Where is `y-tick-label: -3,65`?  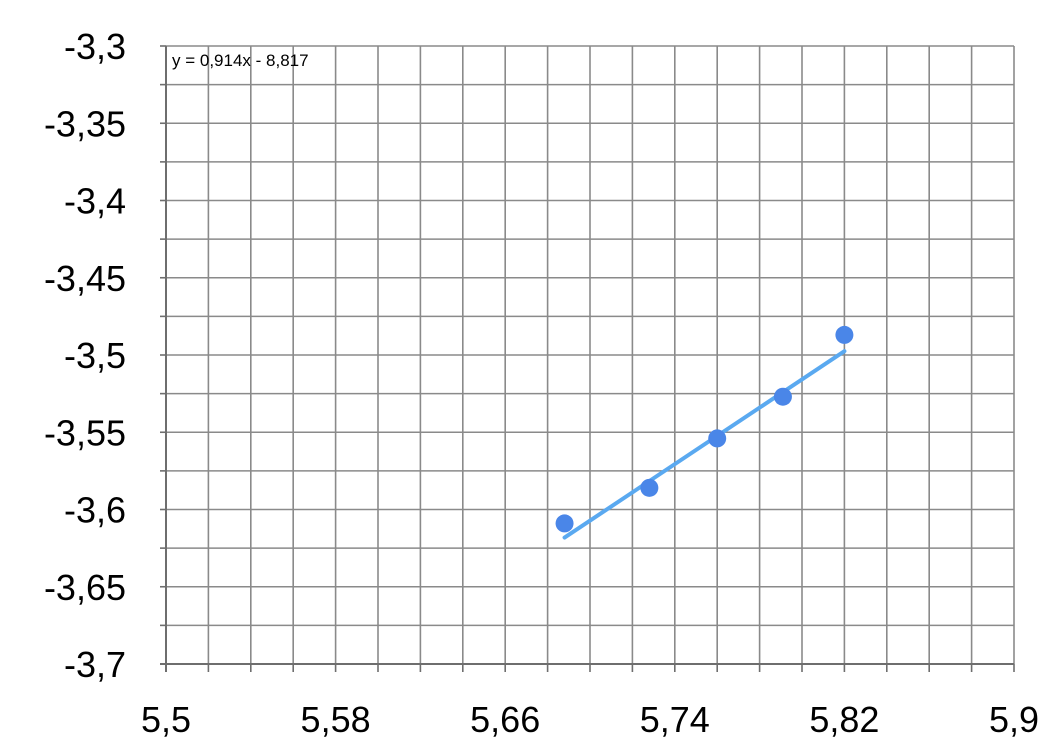
y-tick-label: -3,65 is located at coordinates (85, 587).